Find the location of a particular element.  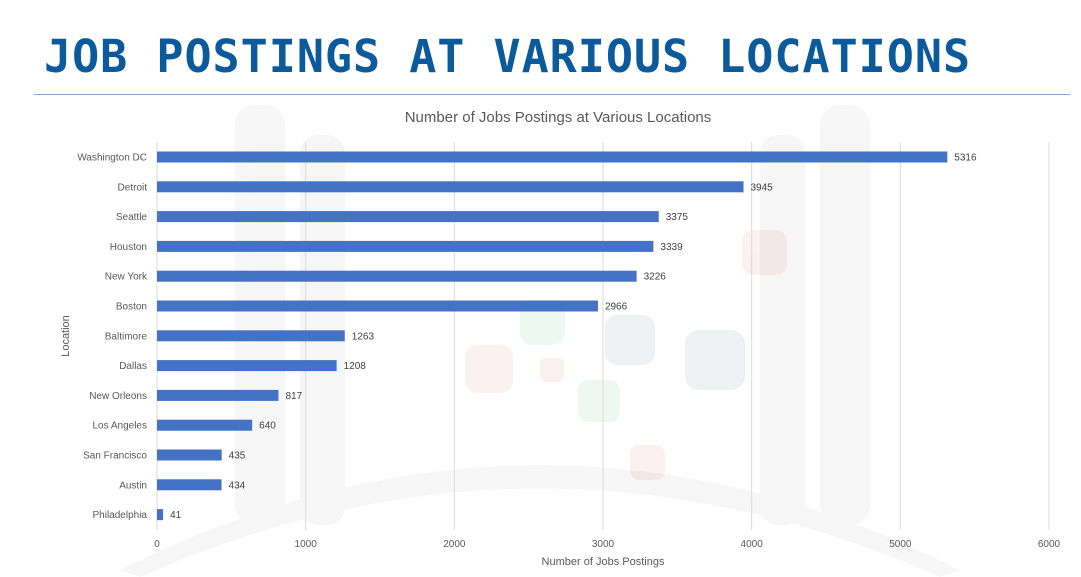

x-tick-label: 5000 is located at coordinates (900, 544).